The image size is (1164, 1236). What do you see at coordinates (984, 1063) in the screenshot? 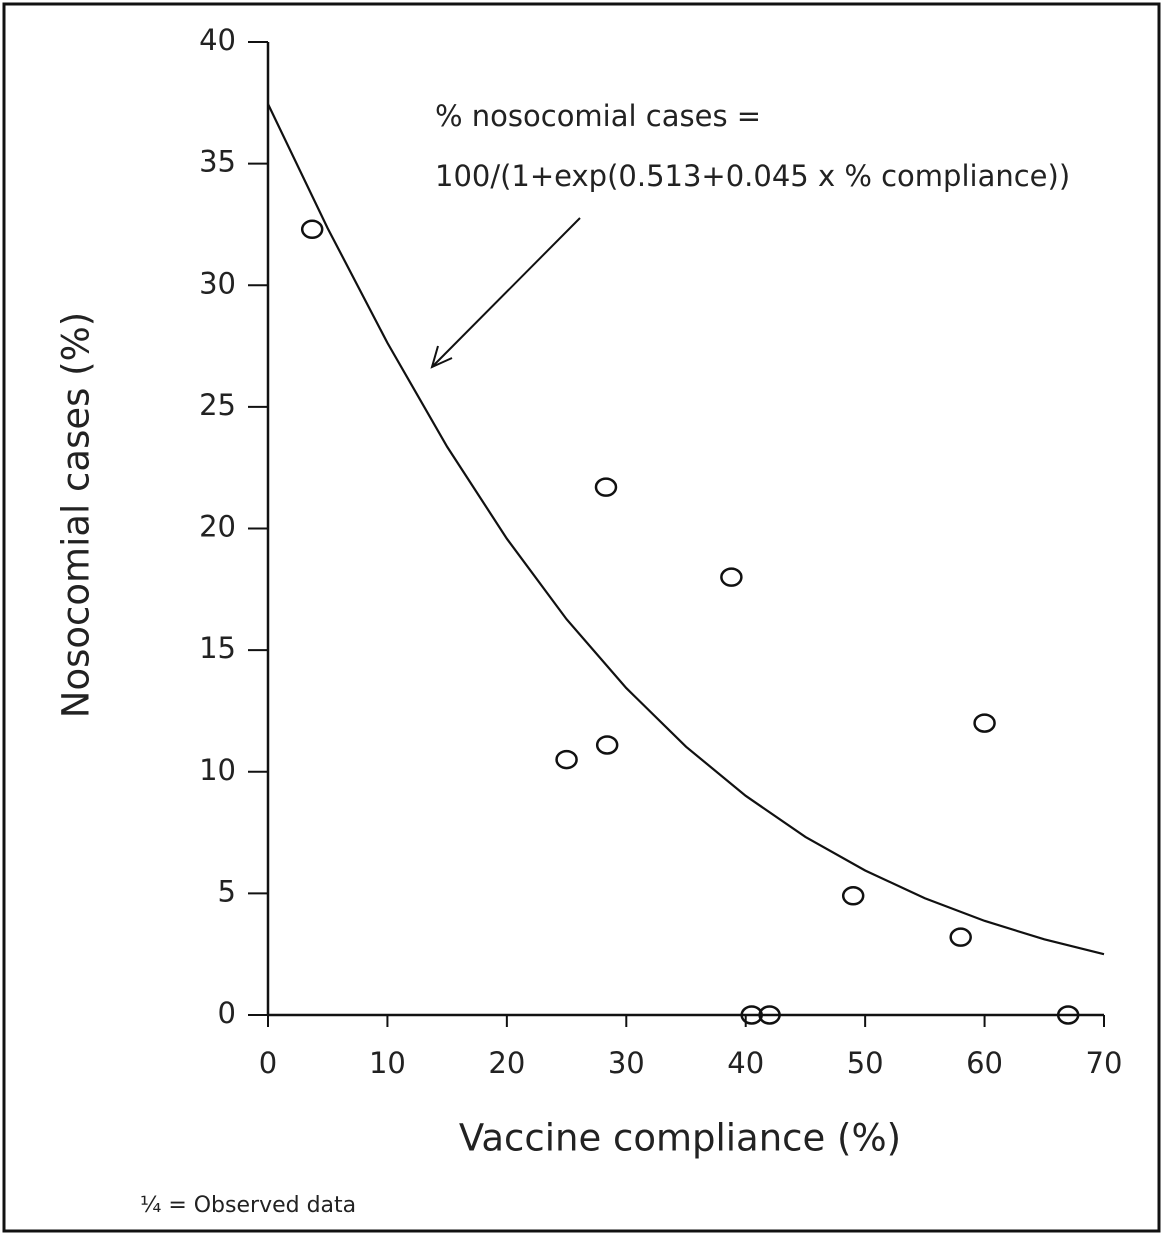
I see `x-tick-label: 60` at bounding box center [984, 1063].